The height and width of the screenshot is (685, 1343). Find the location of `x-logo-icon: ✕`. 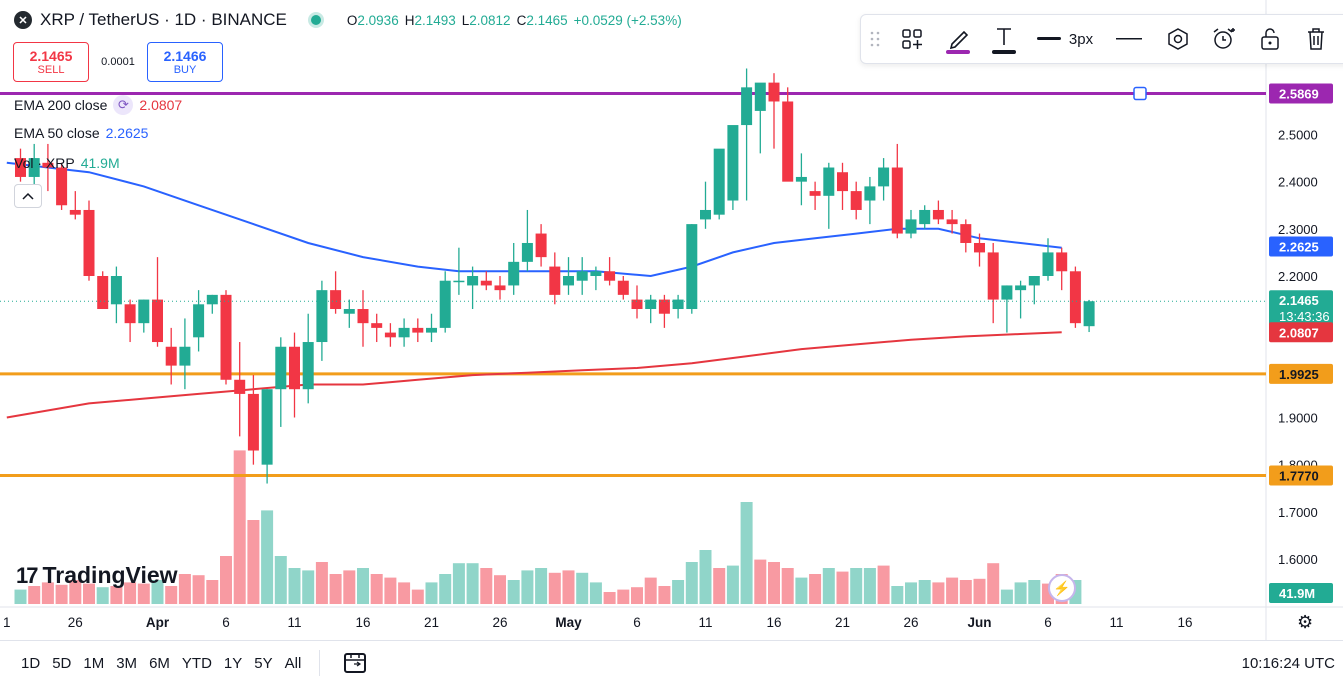

x-logo-icon: ✕ is located at coordinates (23, 20).